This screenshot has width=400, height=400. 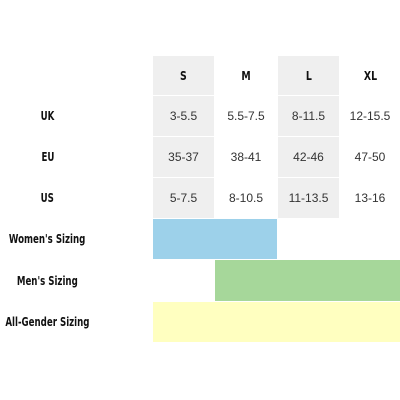 What do you see at coordinates (308, 75) in the screenshot?
I see `column-header-l: L` at bounding box center [308, 75].